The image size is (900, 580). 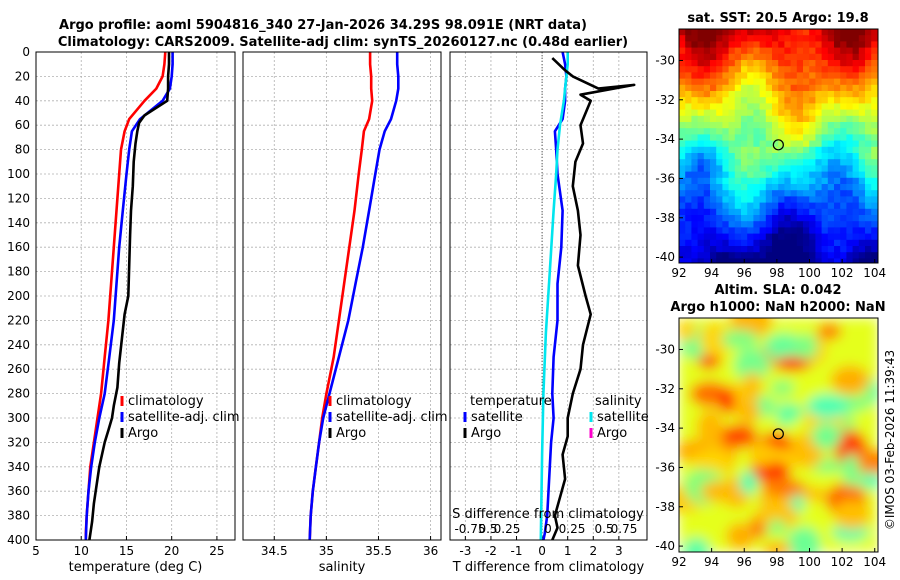 What do you see at coordinates (762, 454) in the screenshot?
I see `sla-eddy` at bounding box center [762, 454].